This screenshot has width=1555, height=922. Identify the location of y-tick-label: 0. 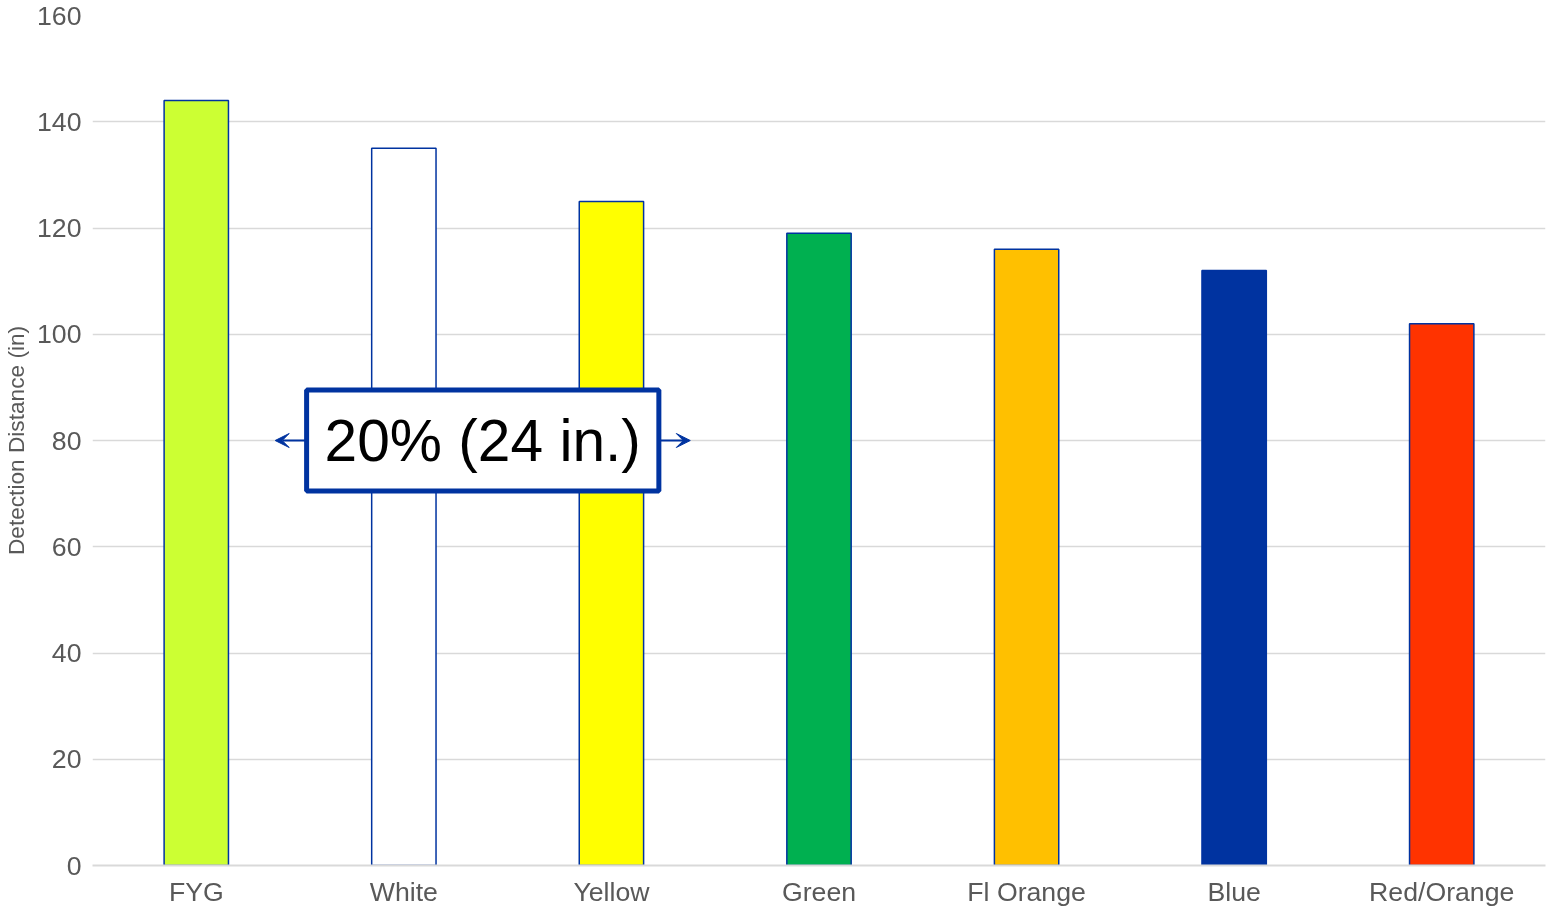
(74, 865).